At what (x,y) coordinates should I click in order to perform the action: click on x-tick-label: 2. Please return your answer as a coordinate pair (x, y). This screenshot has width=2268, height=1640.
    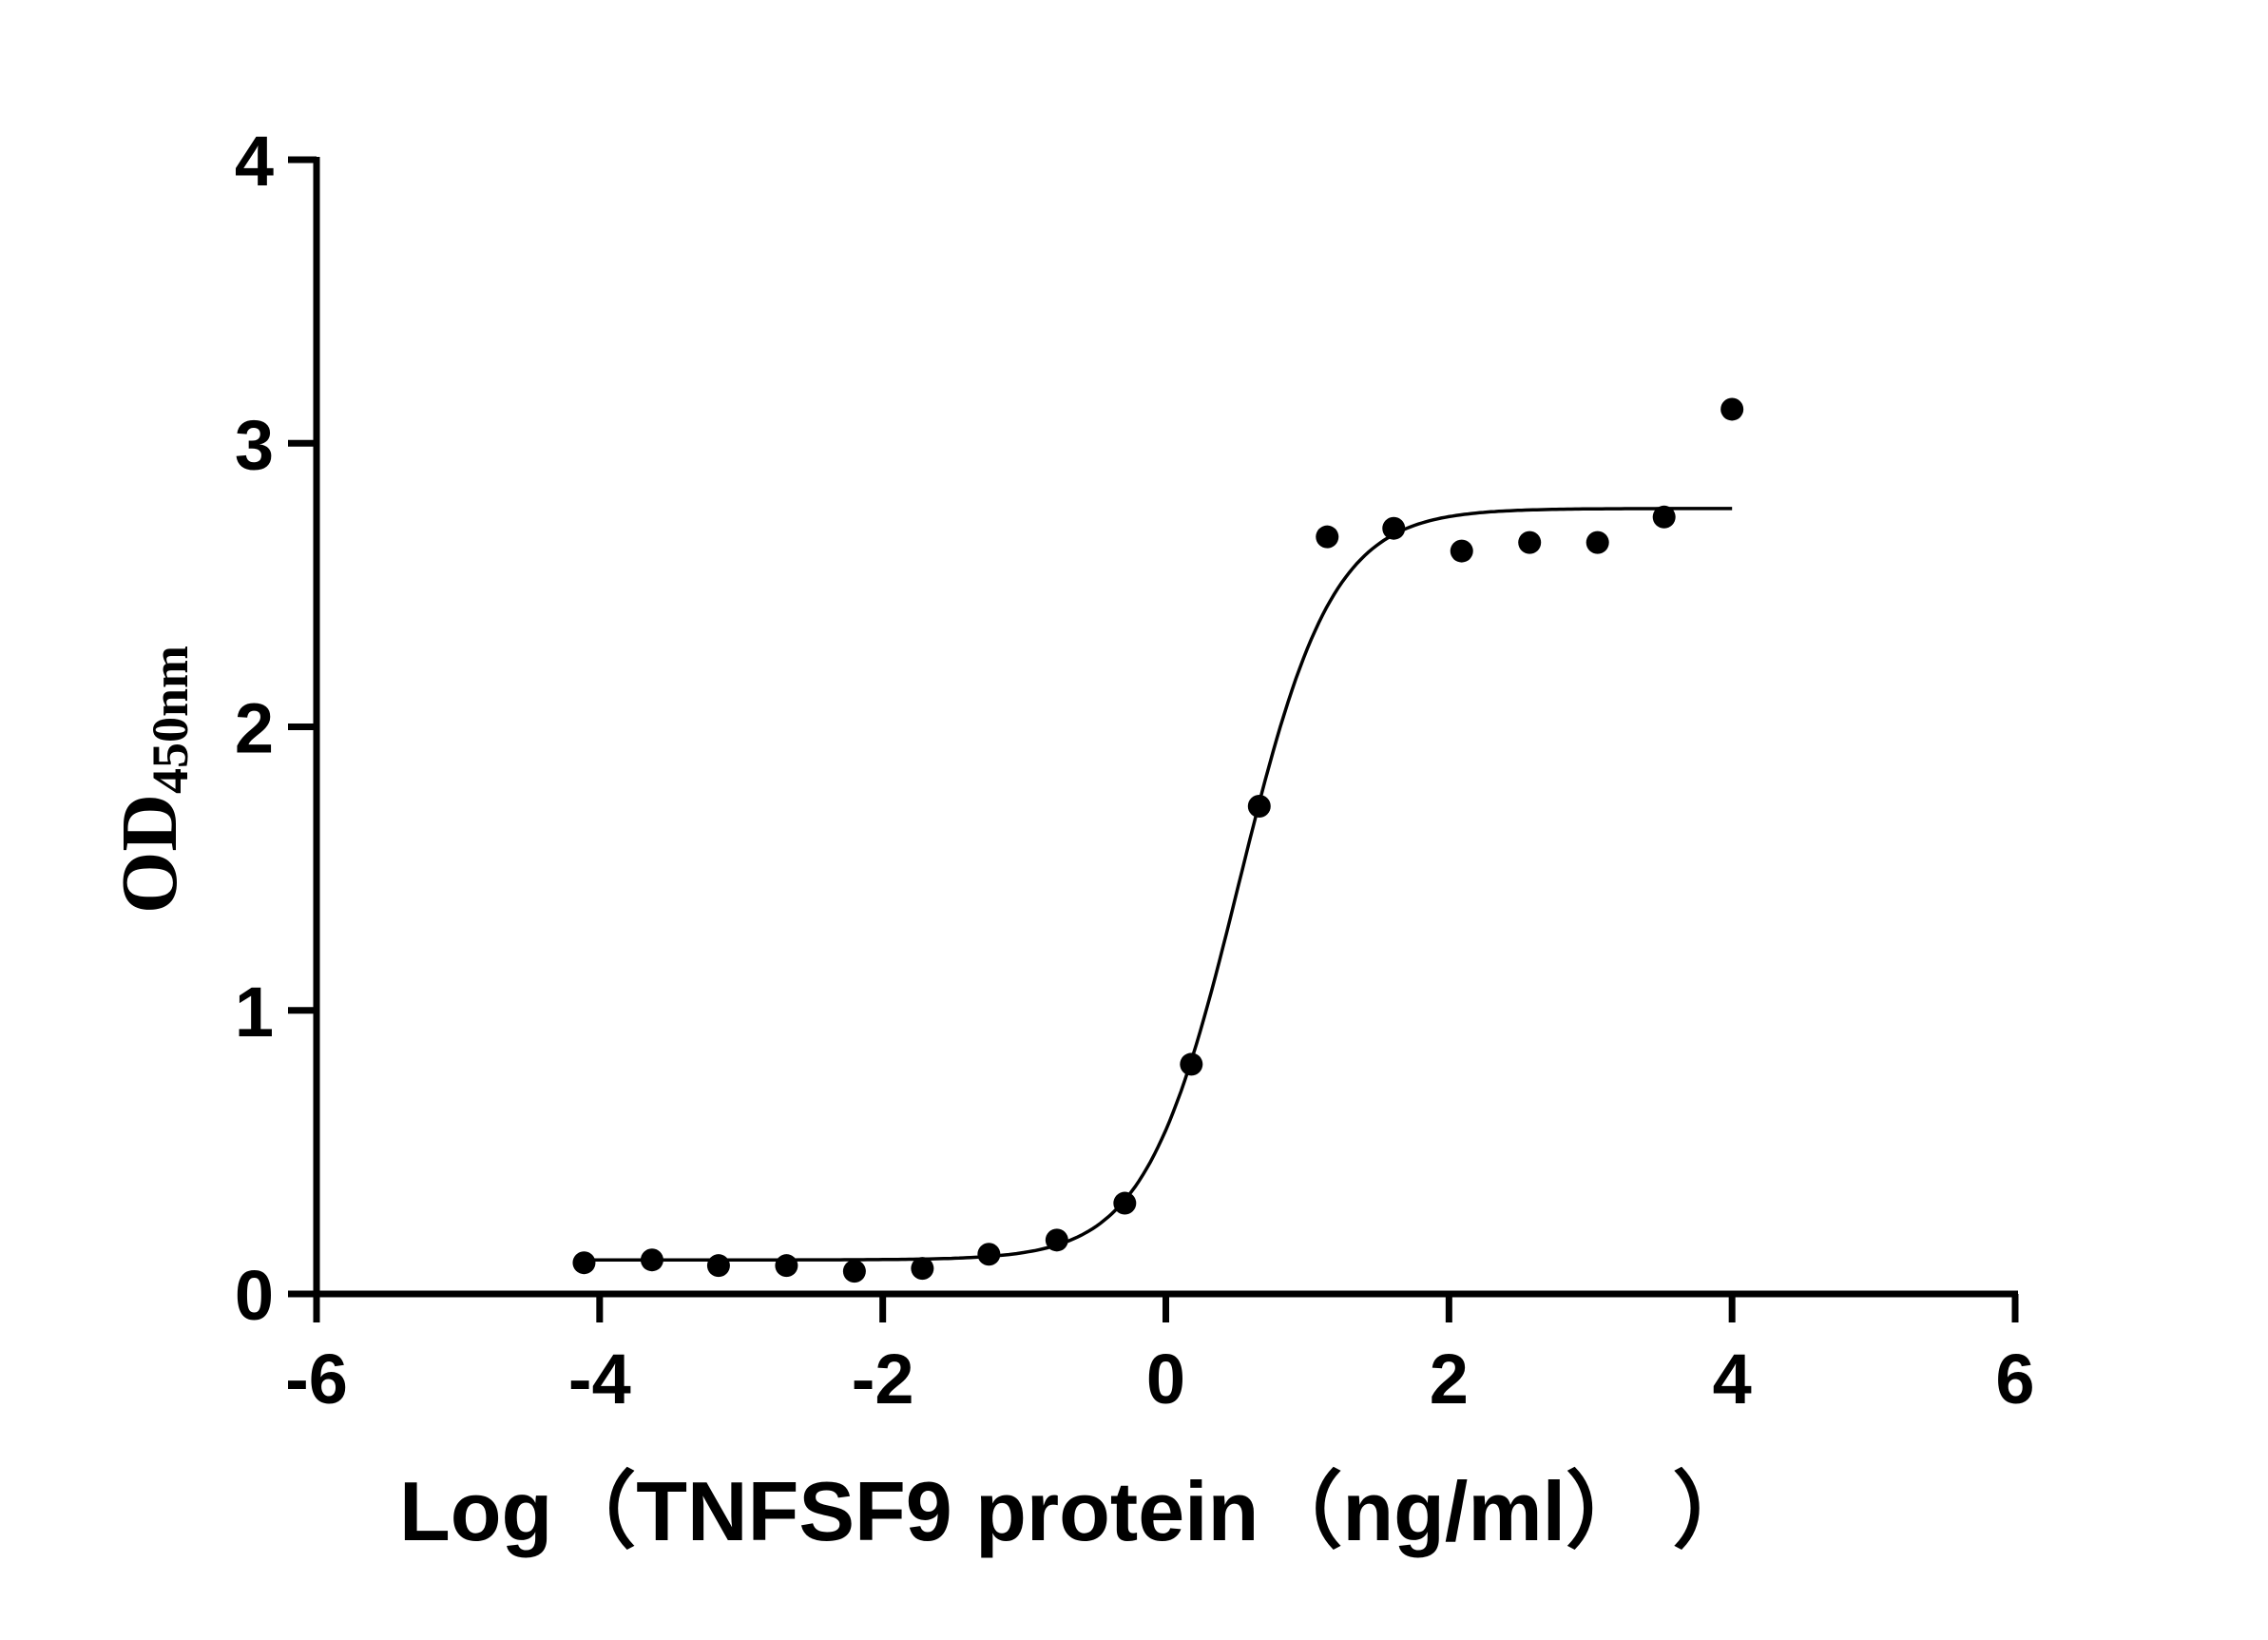
    Looking at the image, I should click on (1449, 1379).